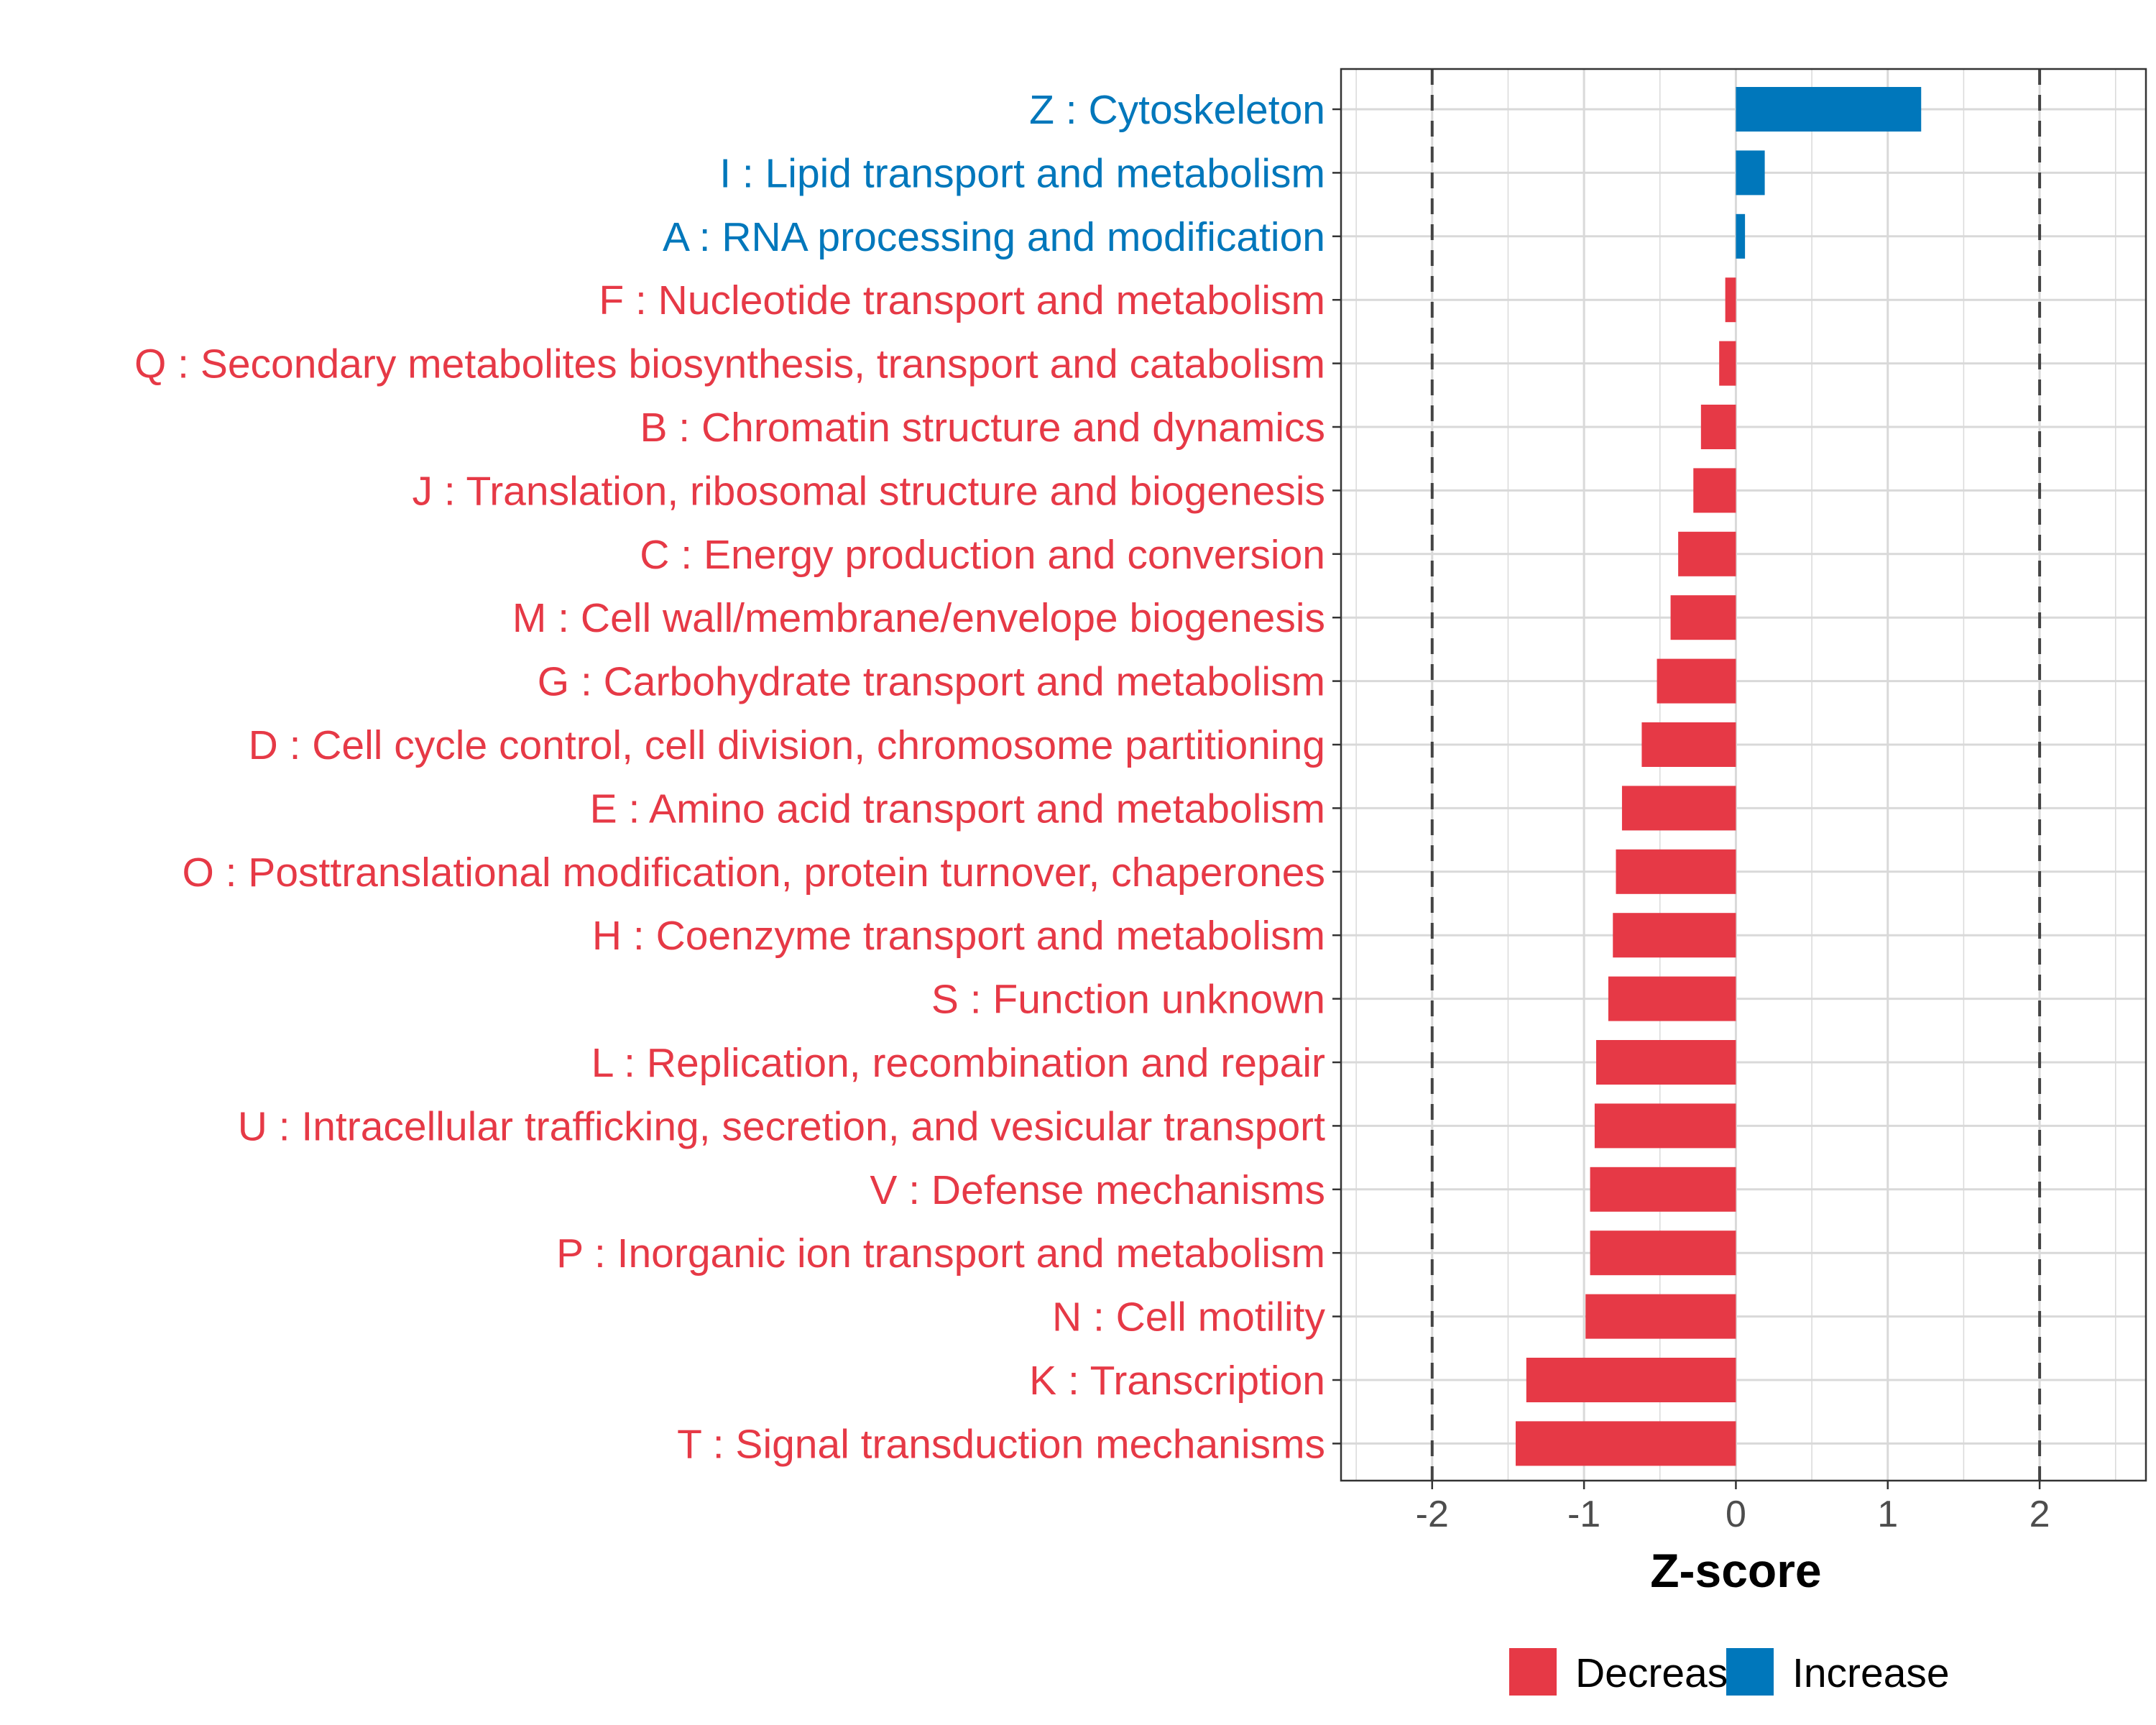  I want to click on category-label: F : Nucleotide transport and metabolism, so click(962, 300).